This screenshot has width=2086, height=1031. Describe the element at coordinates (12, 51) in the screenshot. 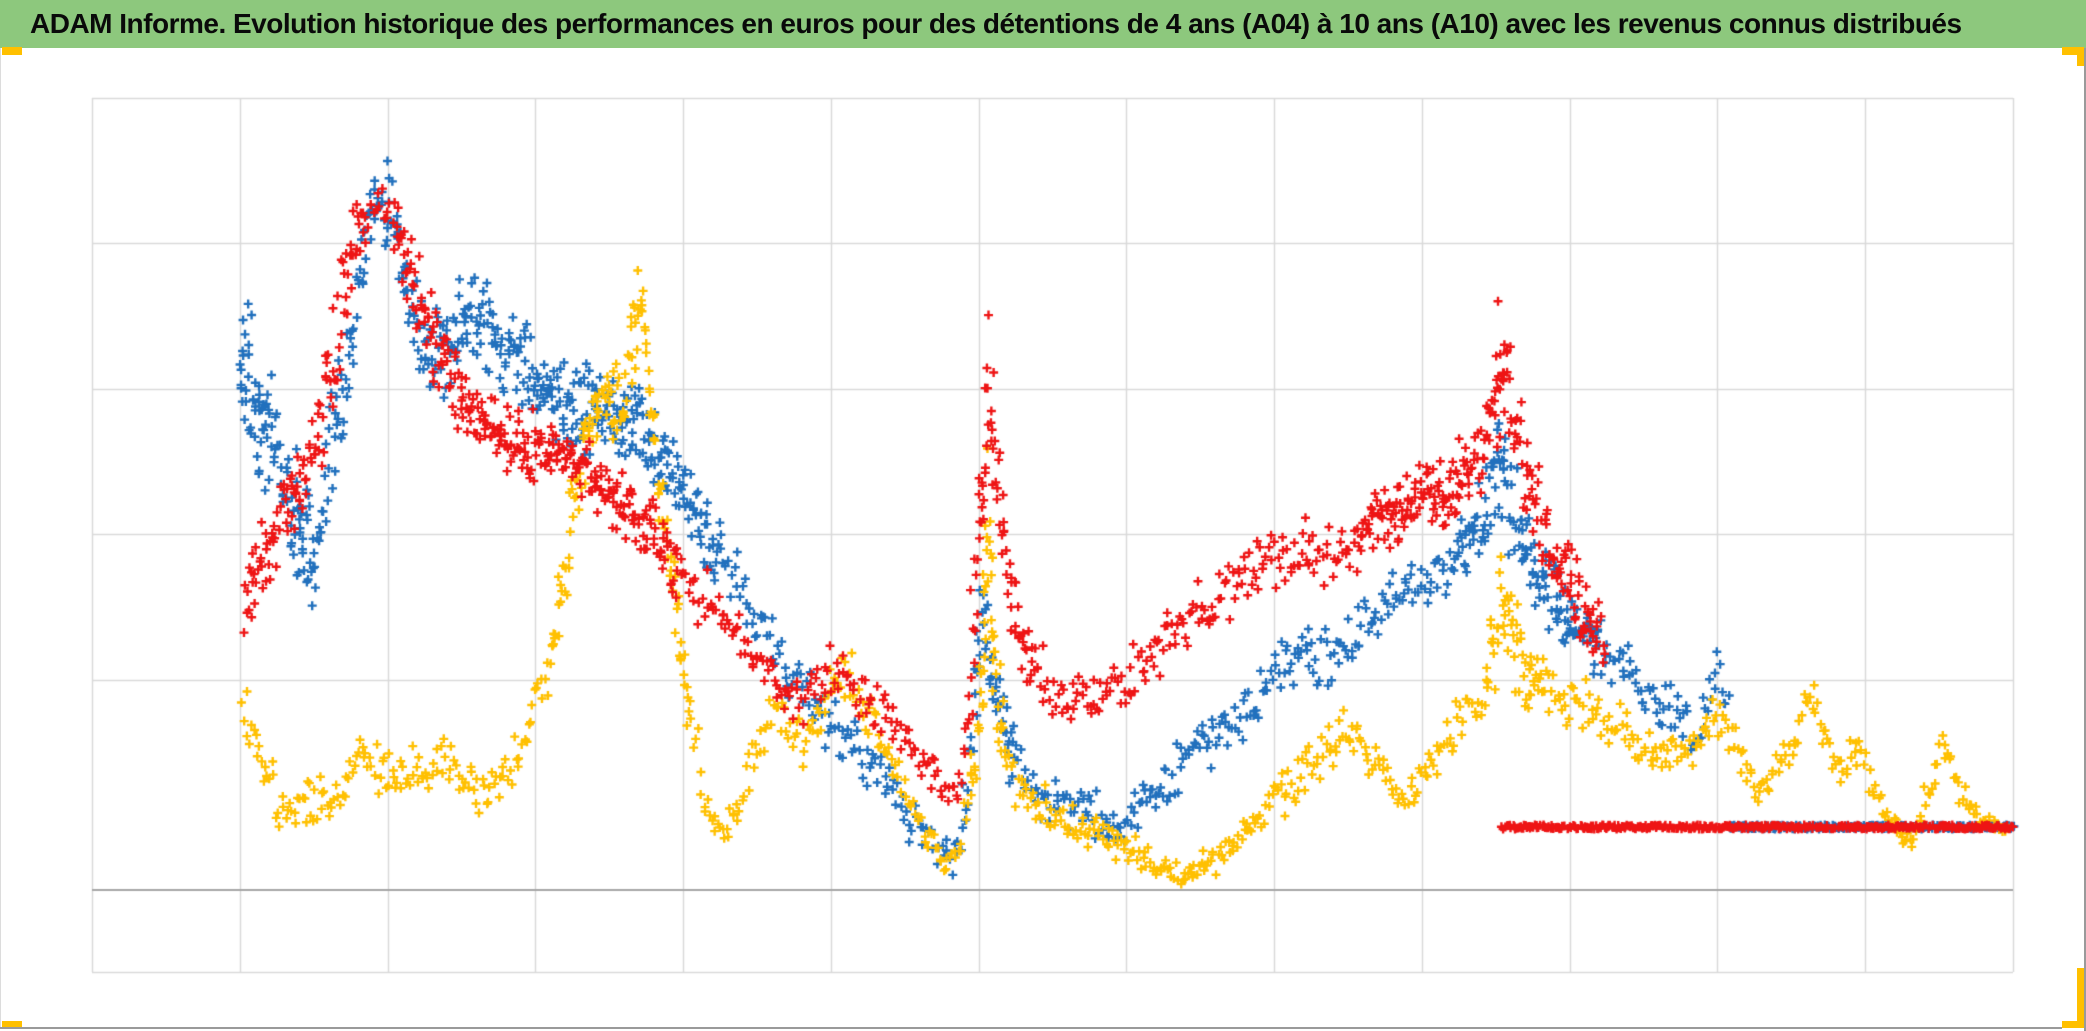

I see `corner-accent-top-left` at that location.